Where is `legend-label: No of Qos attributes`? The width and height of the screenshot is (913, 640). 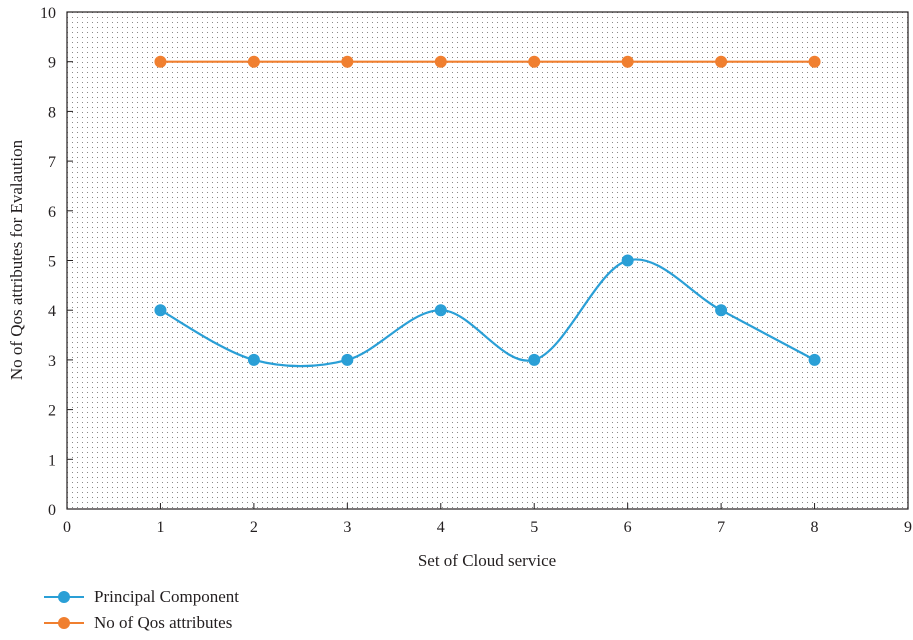
legend-label: No of Qos attributes is located at coordinates (163, 622).